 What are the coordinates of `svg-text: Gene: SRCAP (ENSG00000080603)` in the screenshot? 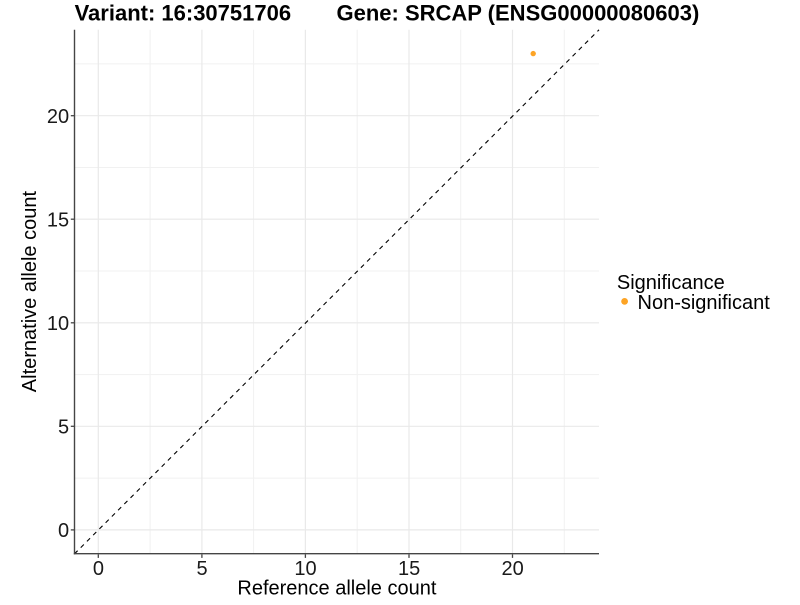 It's located at (518, 13).